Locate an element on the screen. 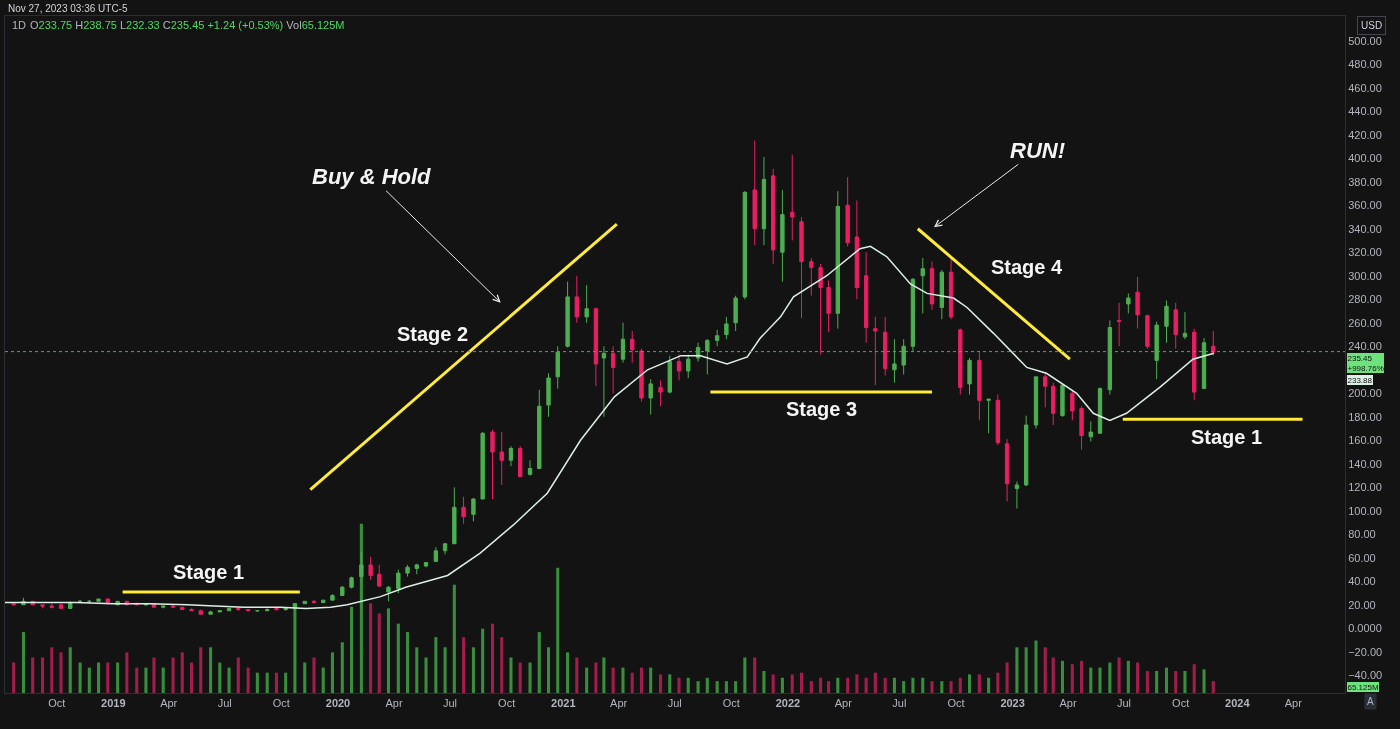  annotation: Stage 3 is located at coordinates (822, 409).